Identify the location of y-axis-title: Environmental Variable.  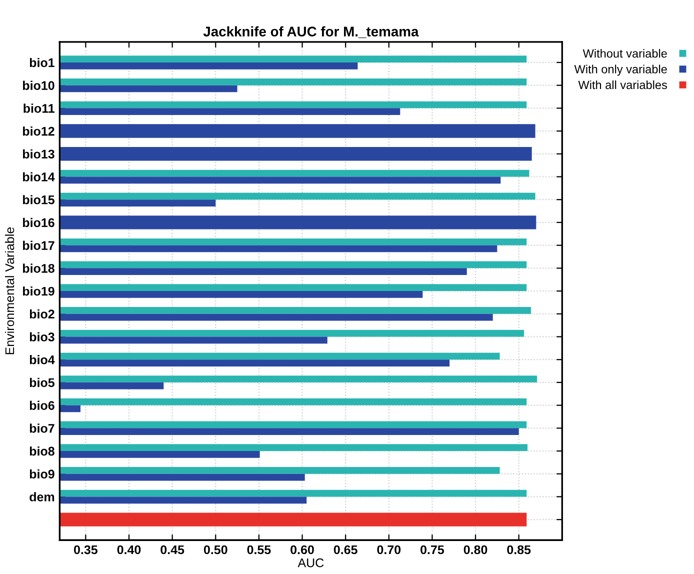
(9, 290).